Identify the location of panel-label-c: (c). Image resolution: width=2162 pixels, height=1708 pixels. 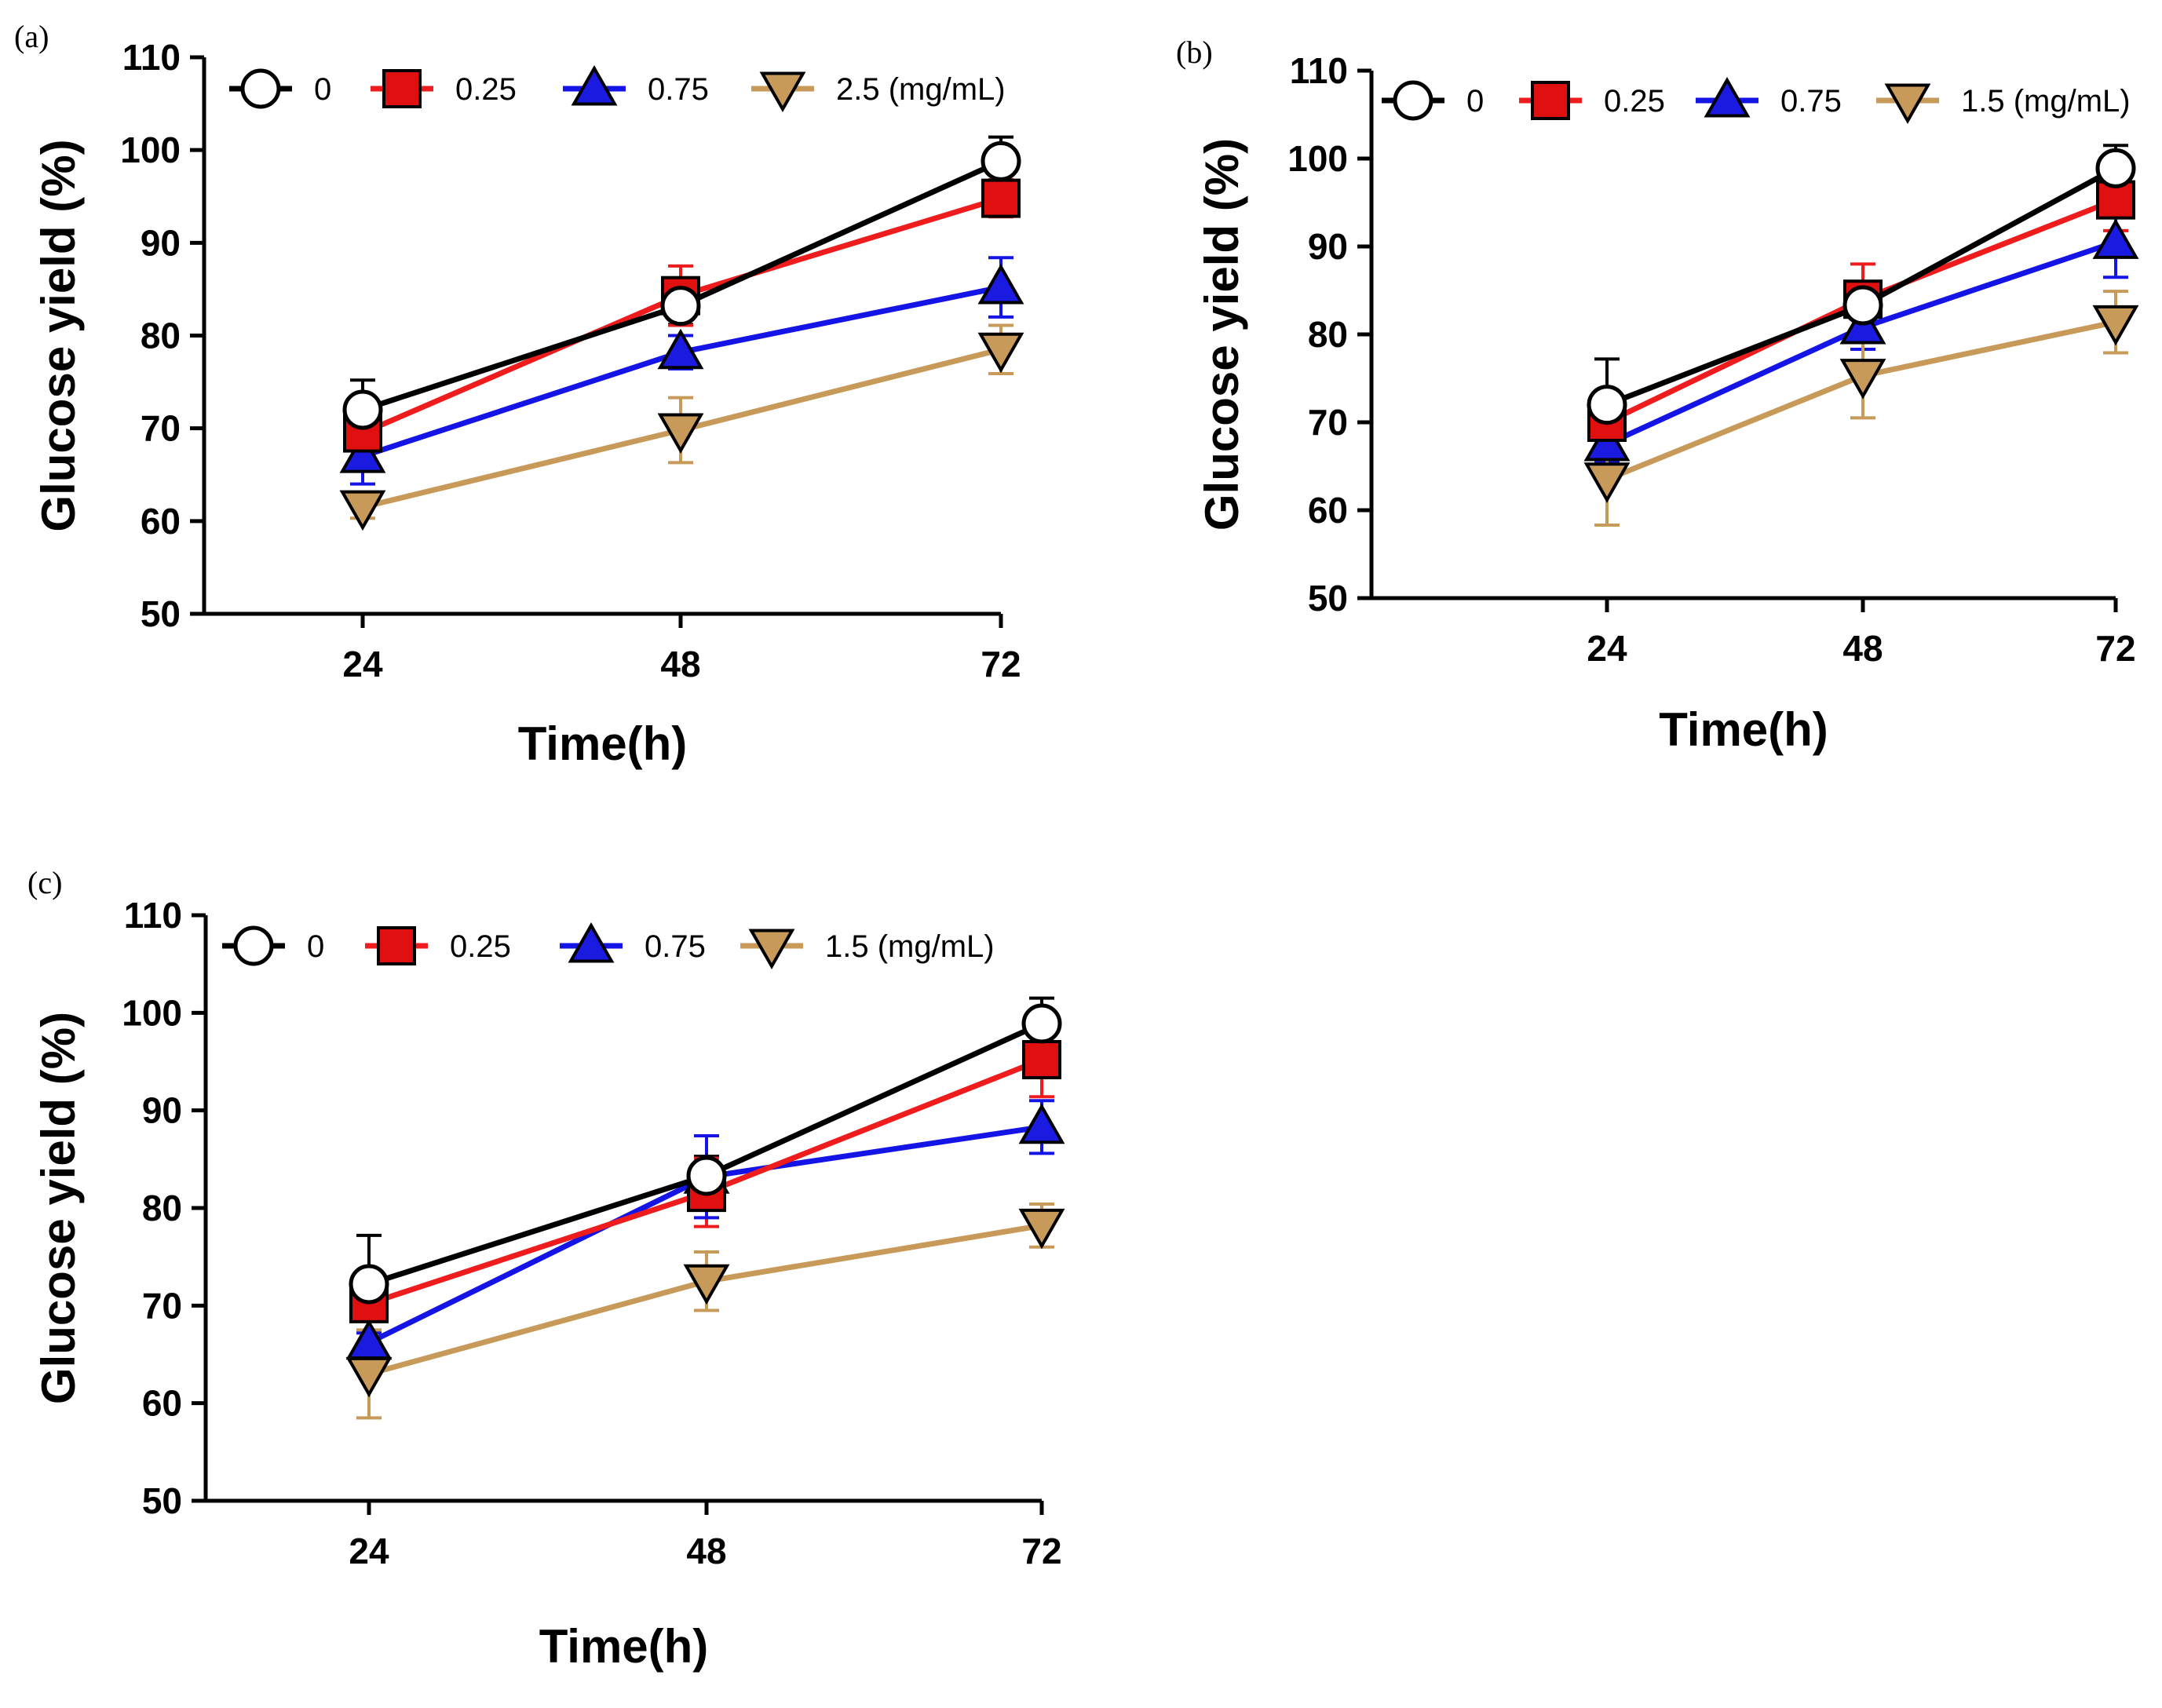
(44, 882).